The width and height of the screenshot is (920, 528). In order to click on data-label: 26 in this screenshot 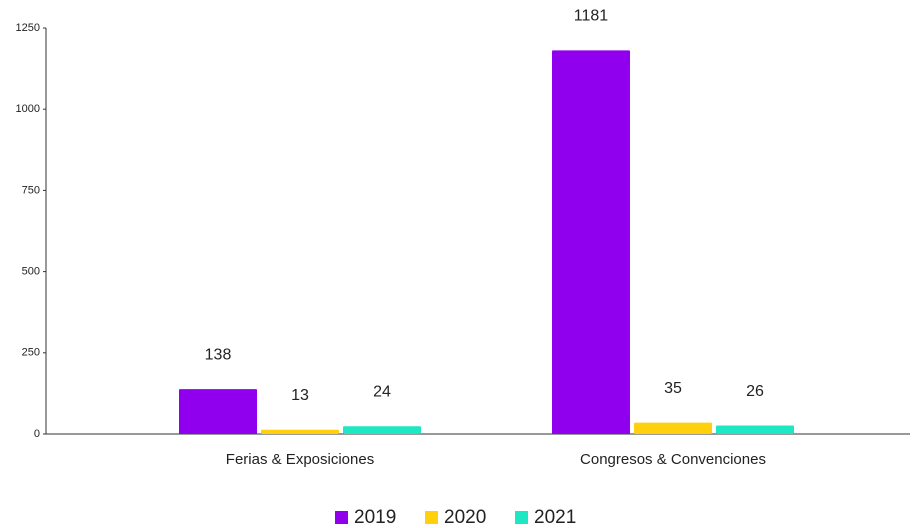, I will do `click(755, 391)`.